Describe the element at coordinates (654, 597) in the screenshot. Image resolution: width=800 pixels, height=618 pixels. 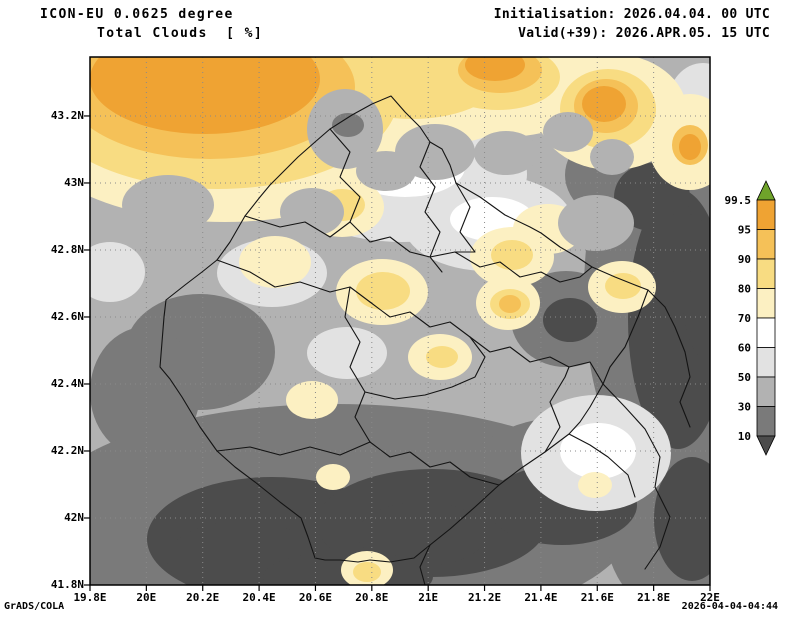
I see `x-axis-tick-label: 21.8E` at that location.